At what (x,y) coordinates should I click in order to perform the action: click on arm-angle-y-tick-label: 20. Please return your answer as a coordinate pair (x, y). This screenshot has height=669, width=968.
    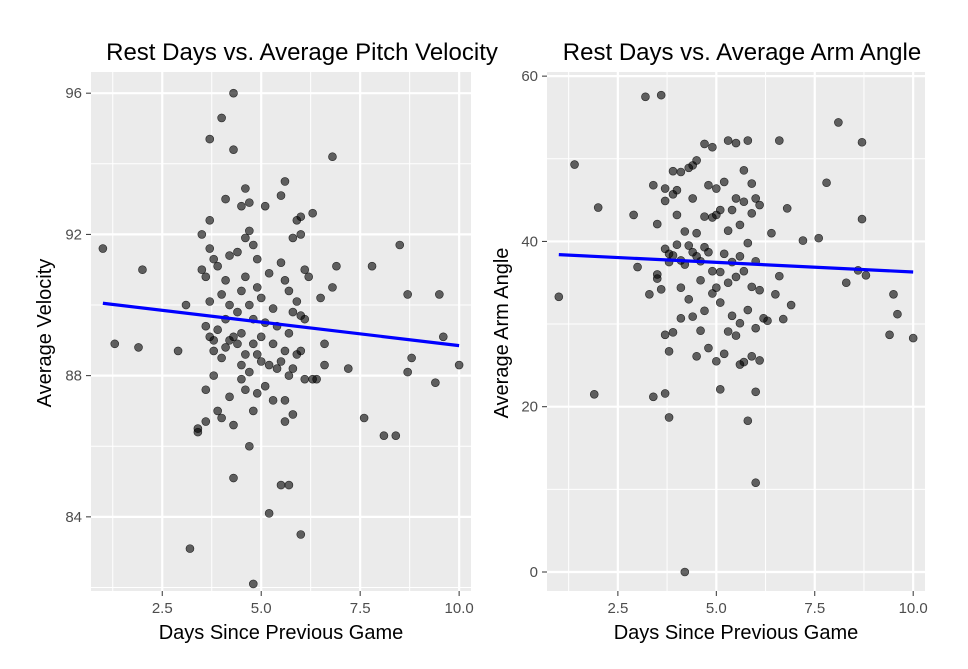
    Looking at the image, I should click on (529, 407).